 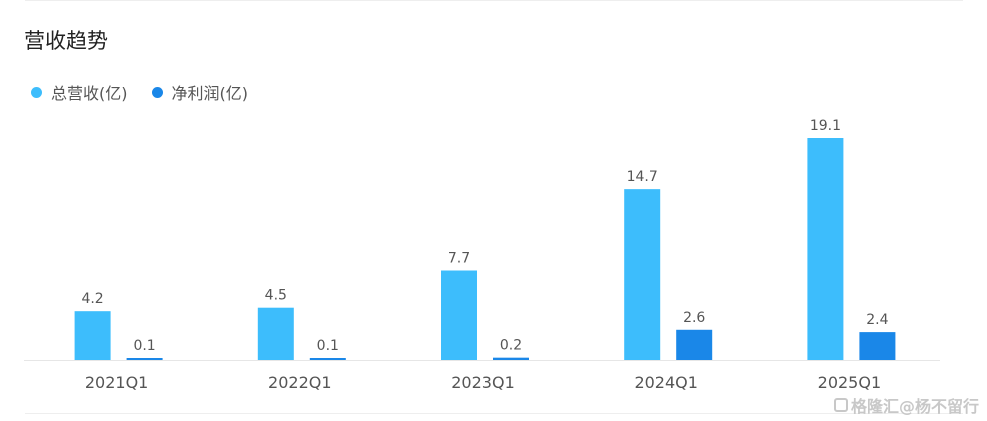 What do you see at coordinates (117, 382) in the screenshot?
I see `x-tick-label-2021Q1: 2021Q1` at bounding box center [117, 382].